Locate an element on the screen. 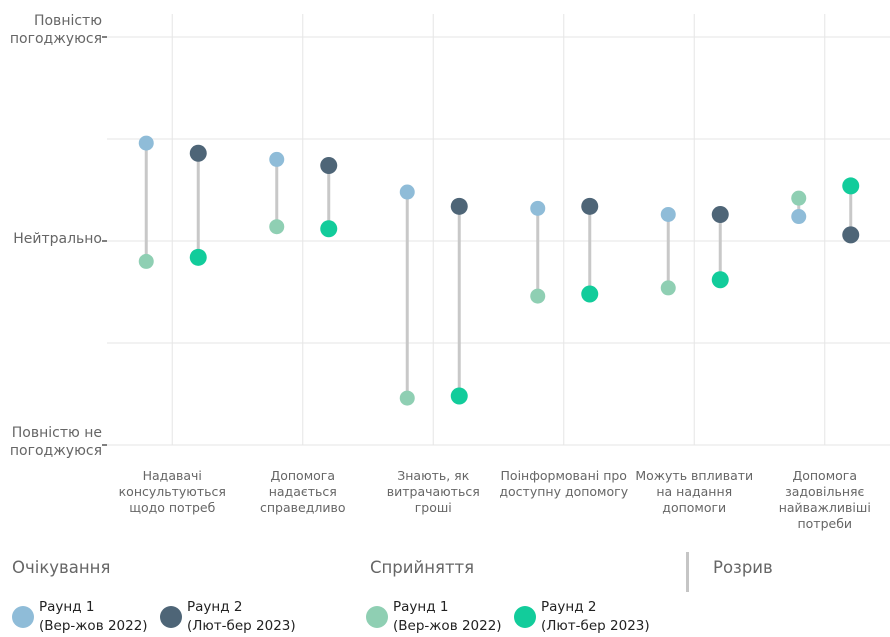 This screenshot has height=637, width=890. y-label-top: Повністю погоджуюся is located at coordinates (55, 30).